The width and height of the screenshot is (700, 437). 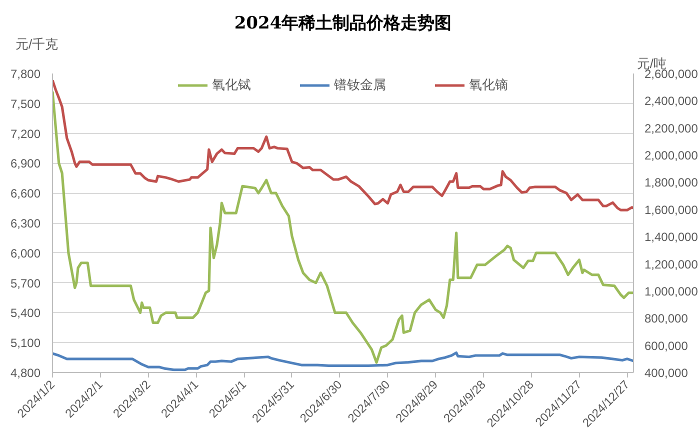 What do you see at coordinates (671, 128) in the screenshot?
I see `y2-tick-label: 2,200,000` at bounding box center [671, 128].